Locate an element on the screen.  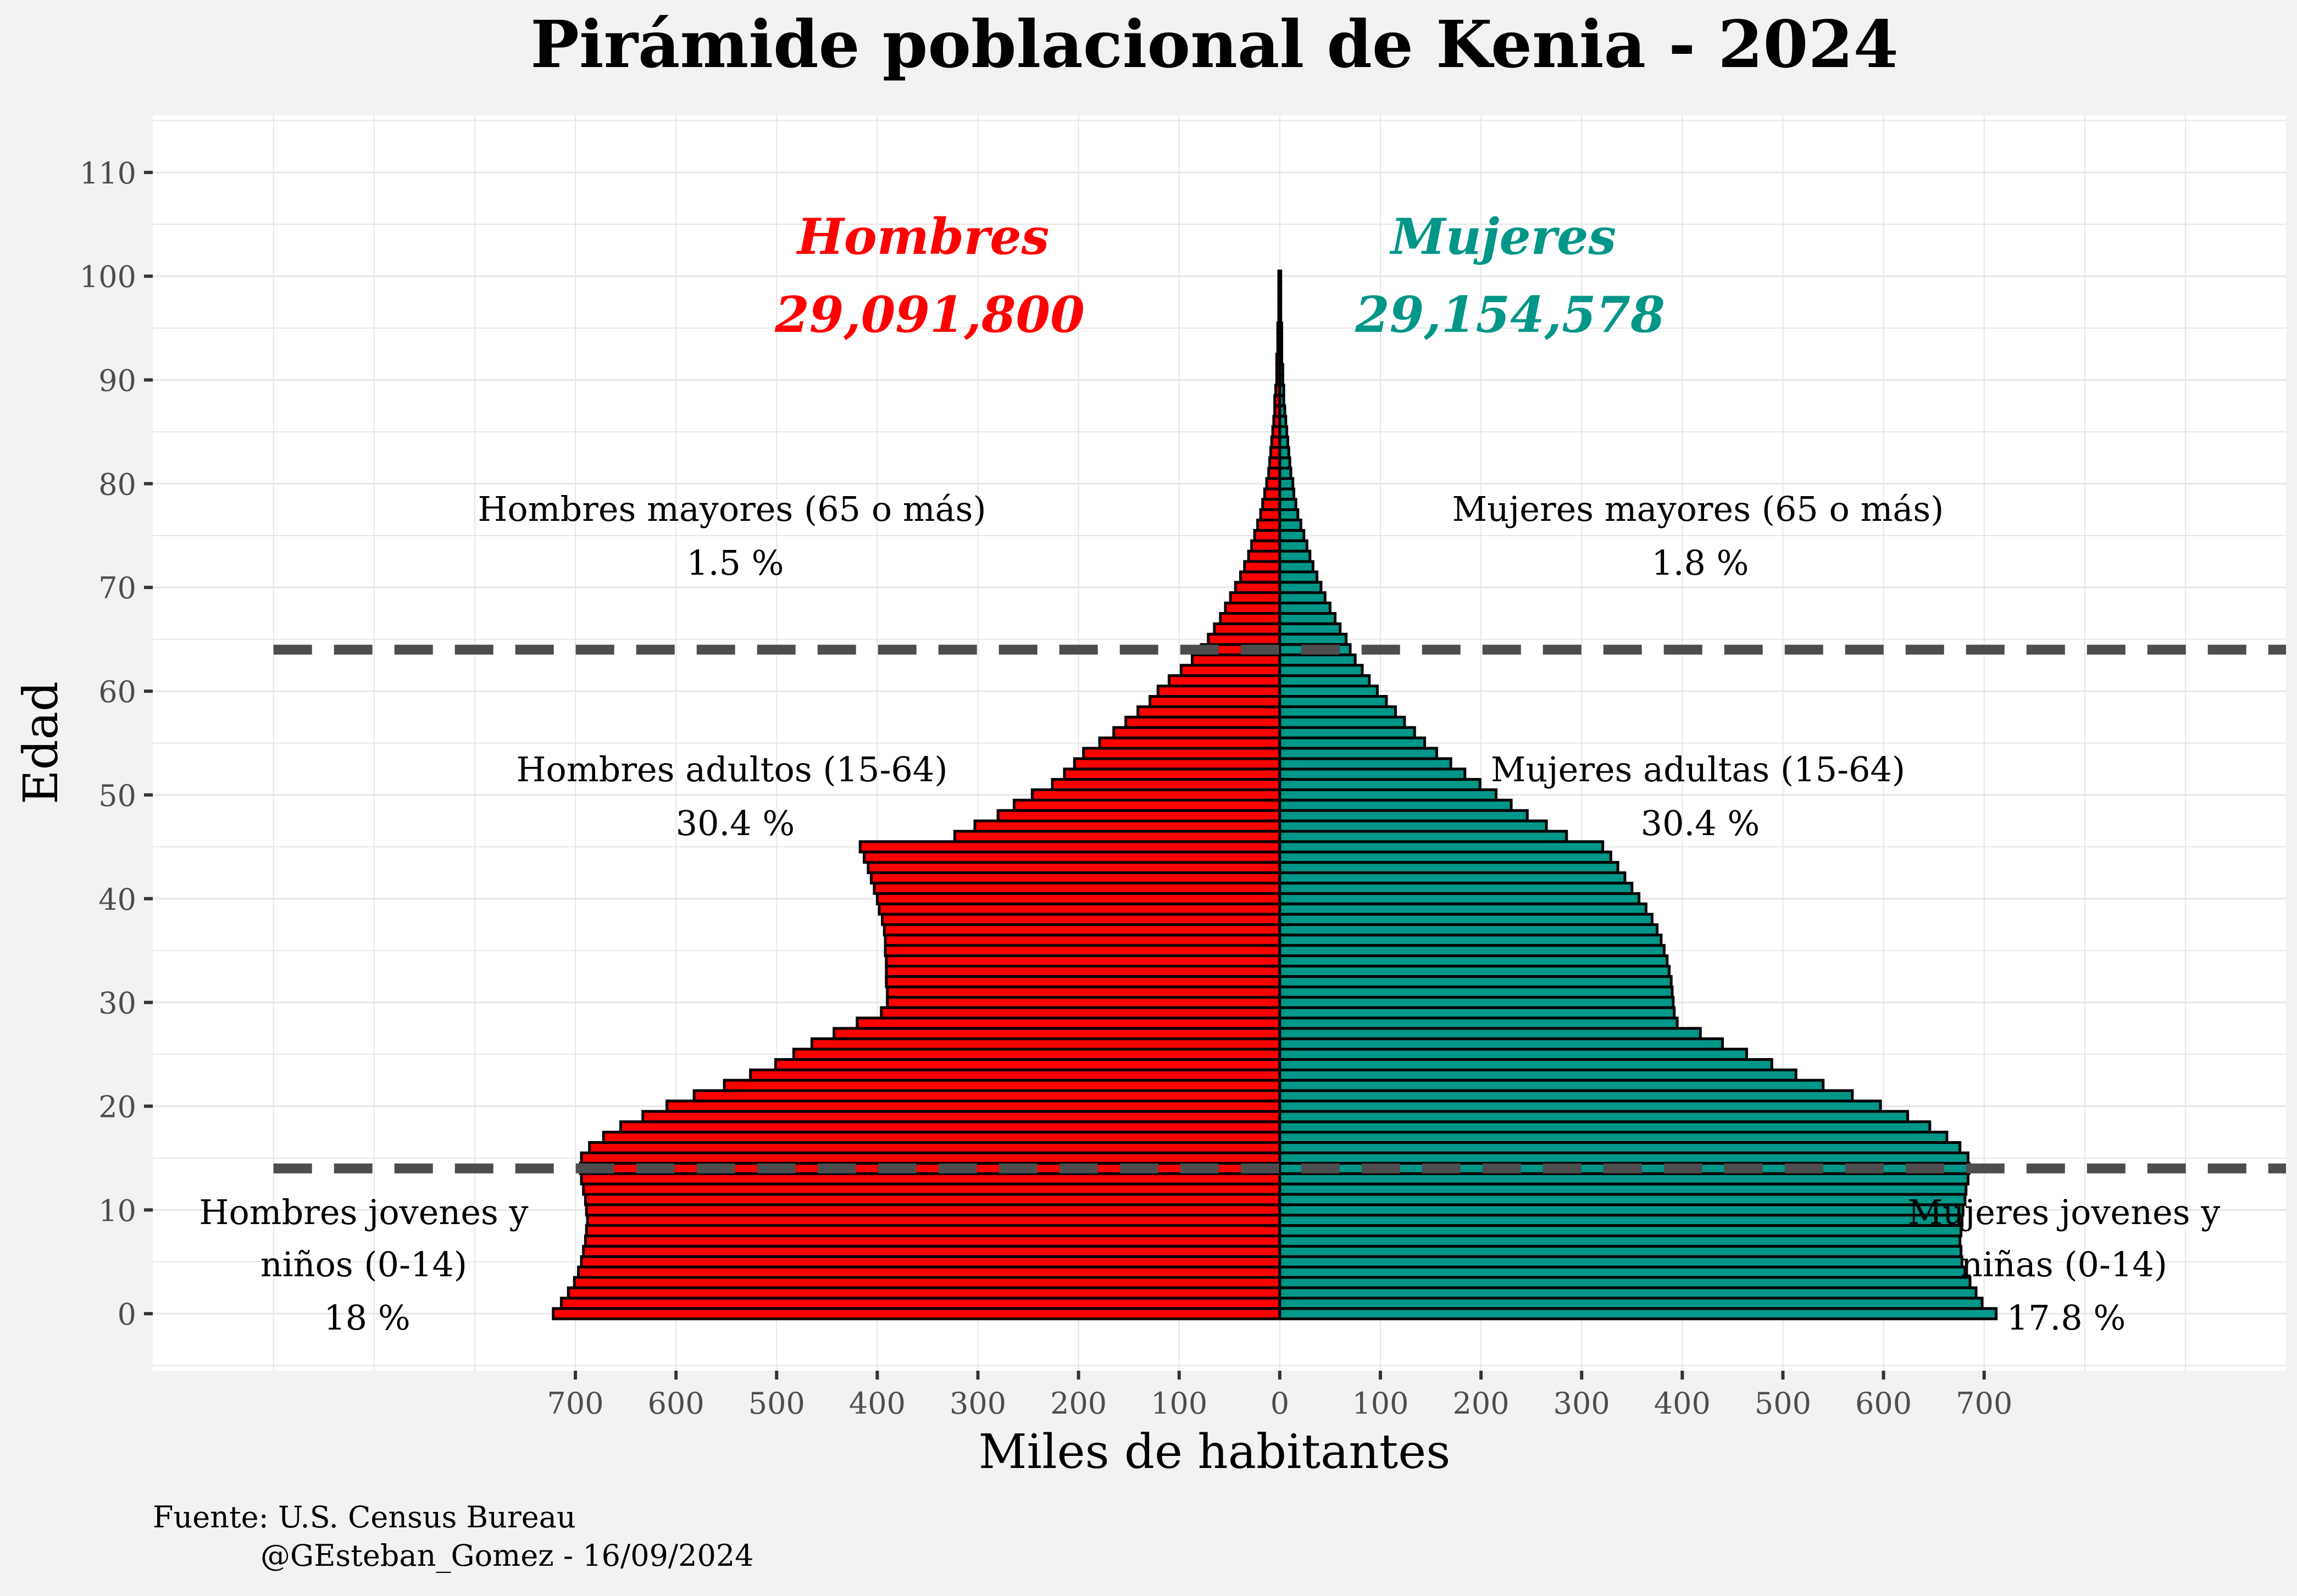
female-young-pct: 17.8 % is located at coordinates (2066, 1318).